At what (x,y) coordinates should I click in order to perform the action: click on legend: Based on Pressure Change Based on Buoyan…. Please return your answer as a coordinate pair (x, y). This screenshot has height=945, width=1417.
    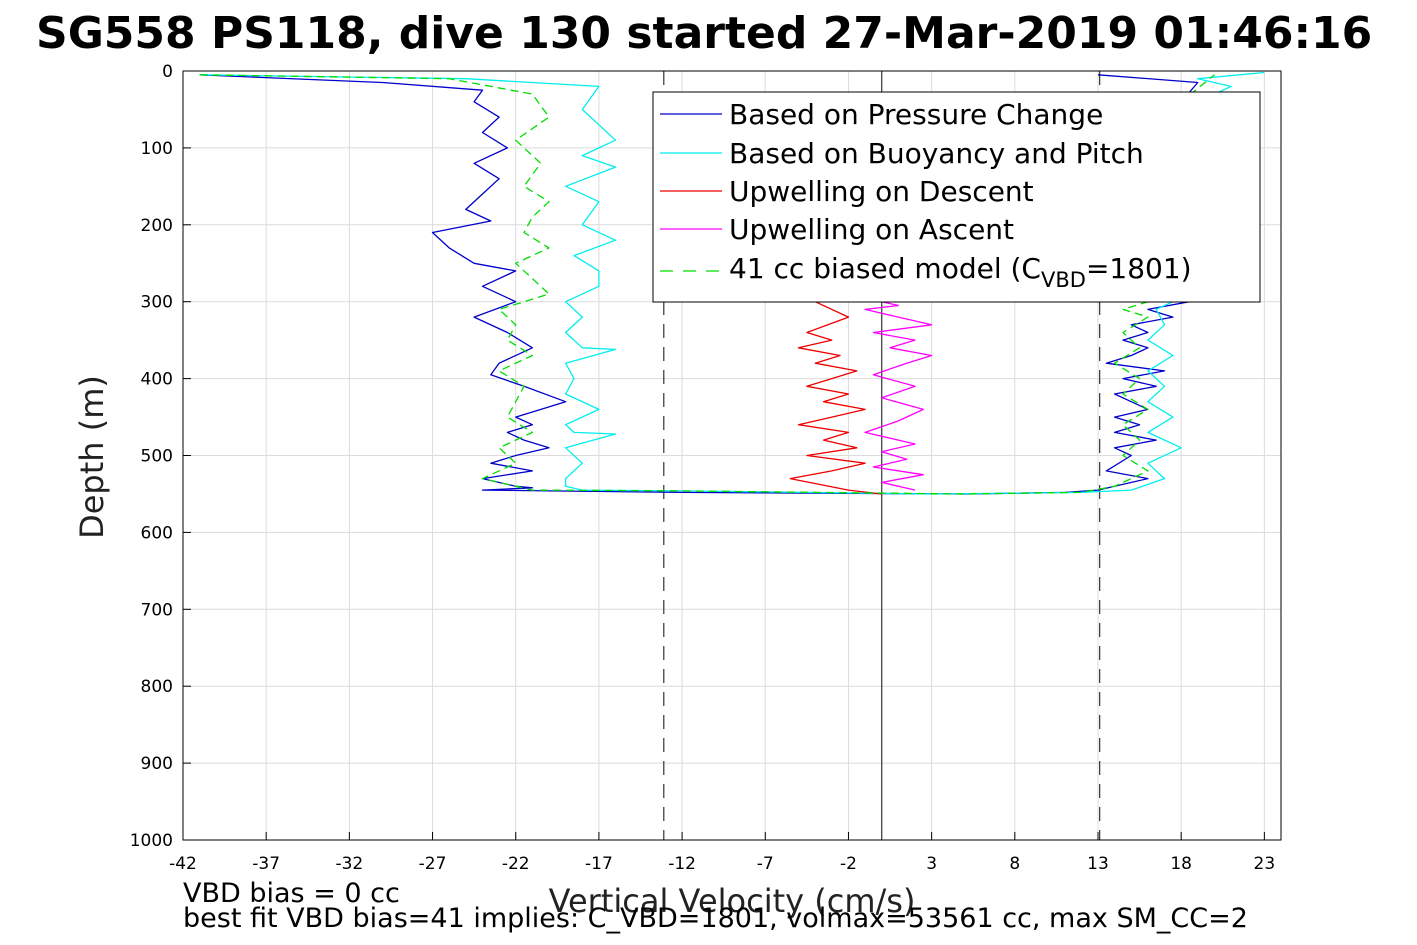
    Looking at the image, I should click on (956, 197).